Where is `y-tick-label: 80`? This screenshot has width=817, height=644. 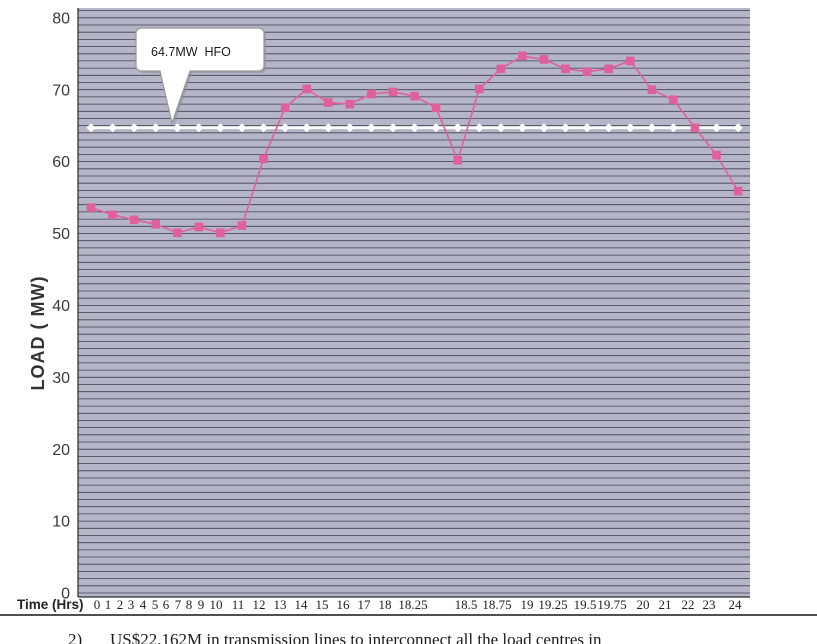
y-tick-label: 80 is located at coordinates (61, 18).